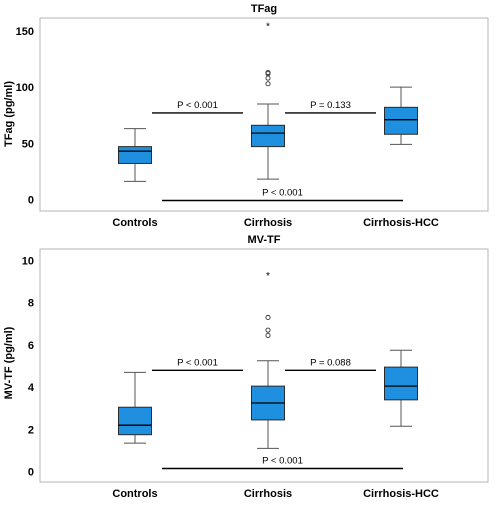  What do you see at coordinates (28, 366) in the screenshot?
I see `y-ticks: 0 2 4 6 8 10` at bounding box center [28, 366].